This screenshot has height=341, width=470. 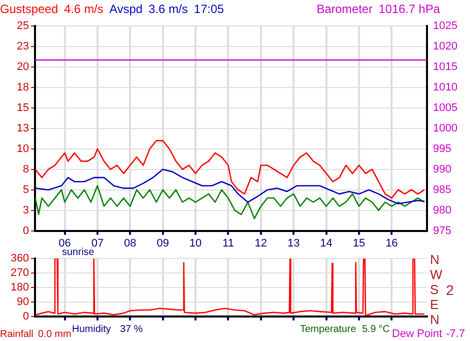 What do you see at coordinates (436, 274) in the screenshot?
I see `text: W` at bounding box center [436, 274].